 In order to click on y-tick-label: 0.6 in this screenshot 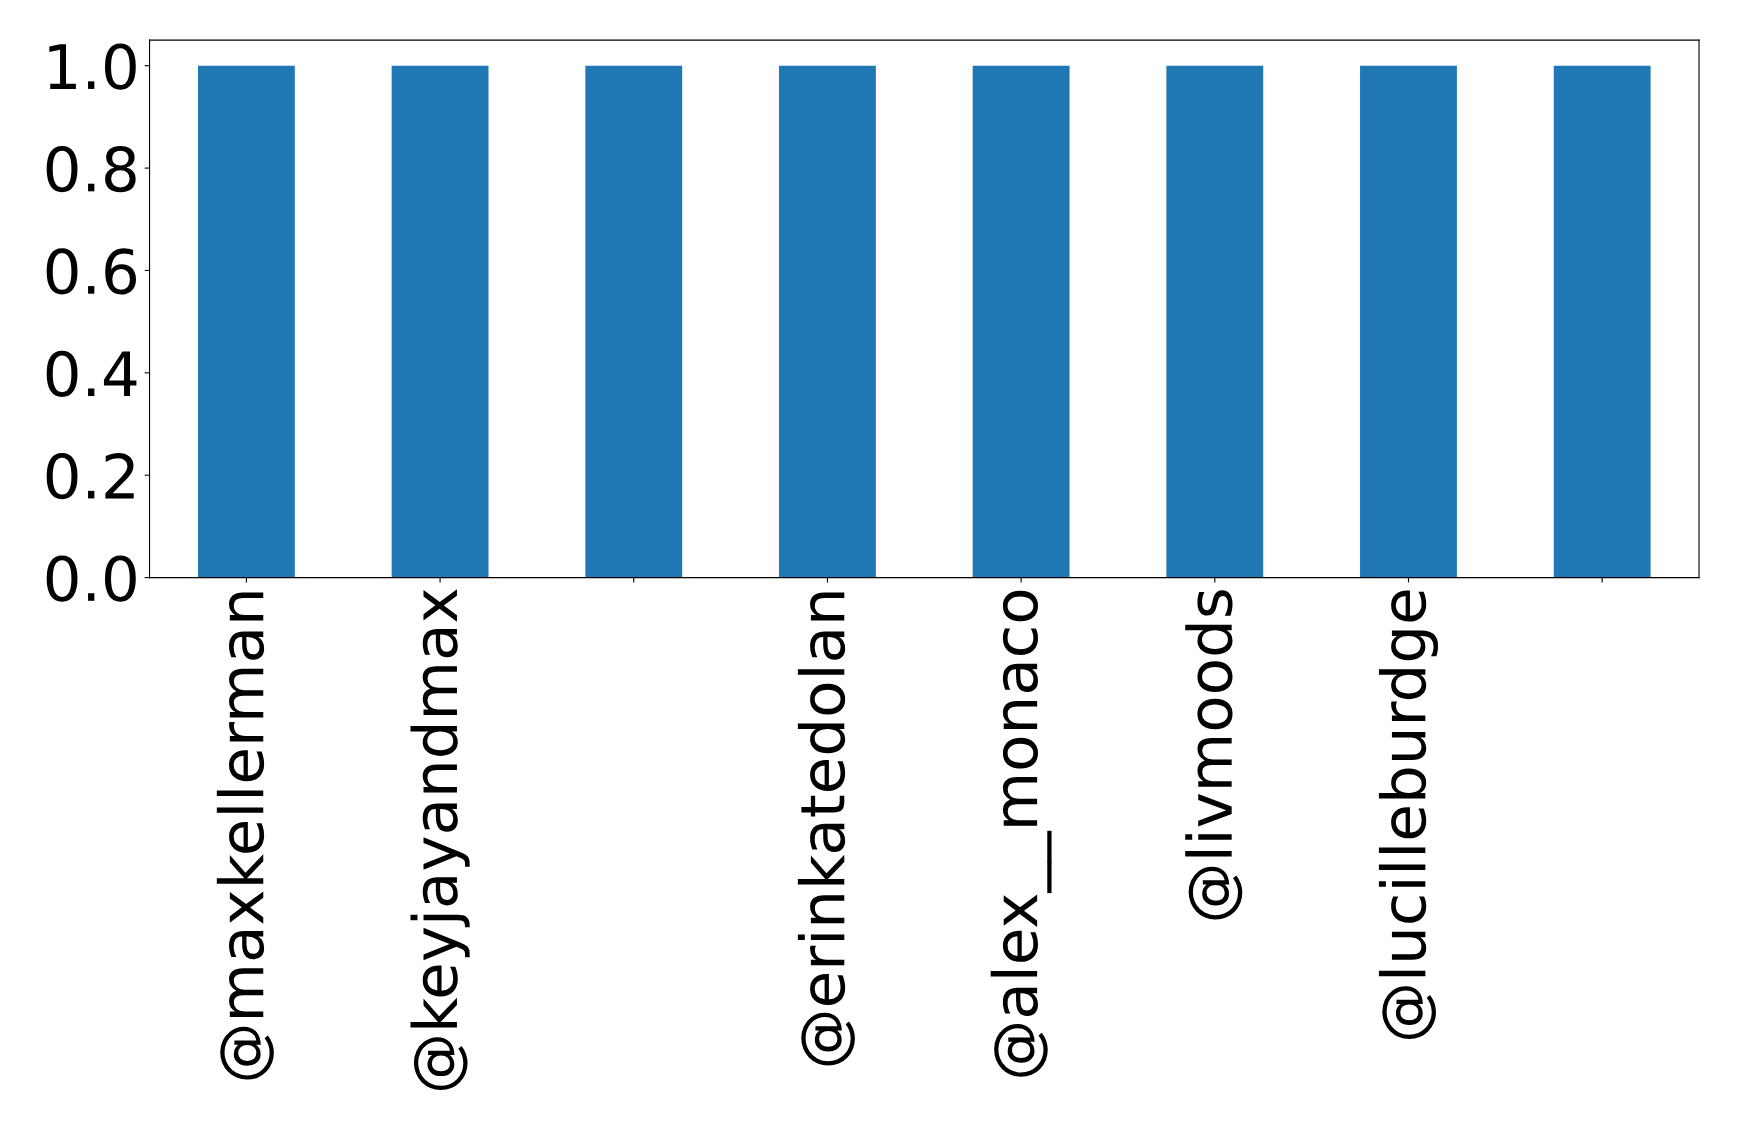, I will do `click(91, 271)`.